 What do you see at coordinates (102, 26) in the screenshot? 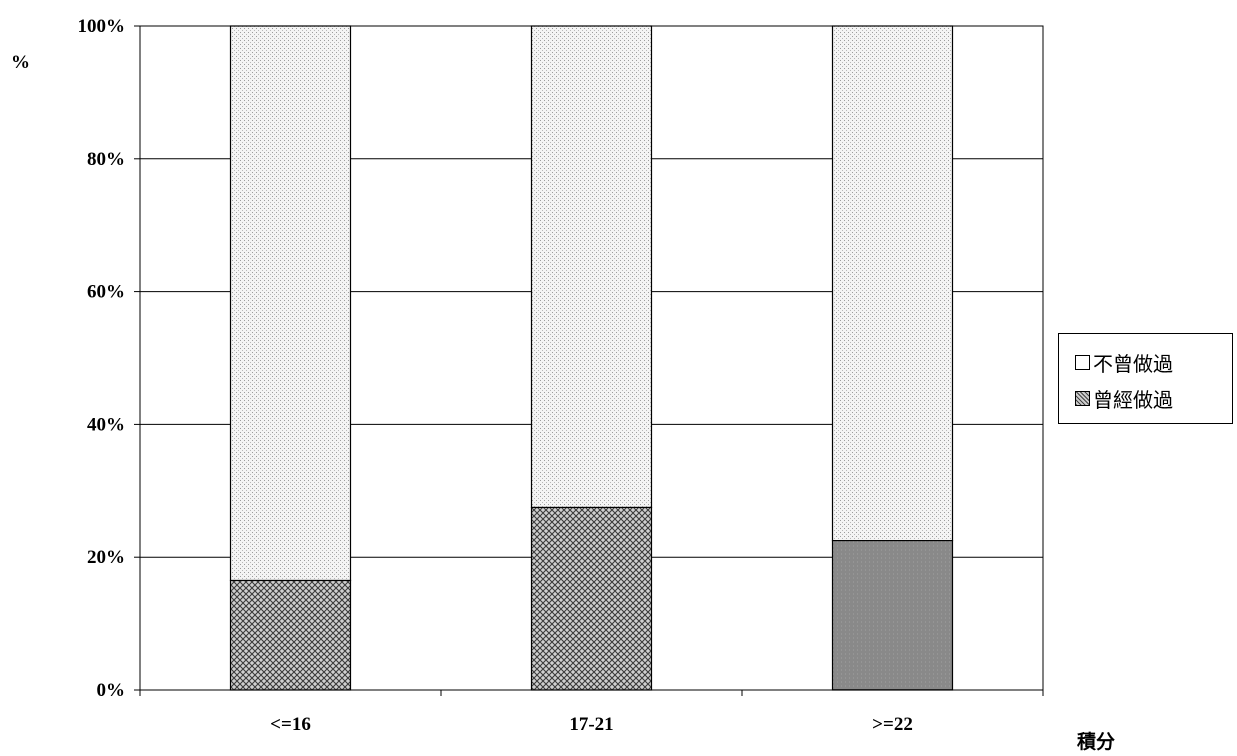
I see `y-tick-label: 100%` at bounding box center [102, 26].